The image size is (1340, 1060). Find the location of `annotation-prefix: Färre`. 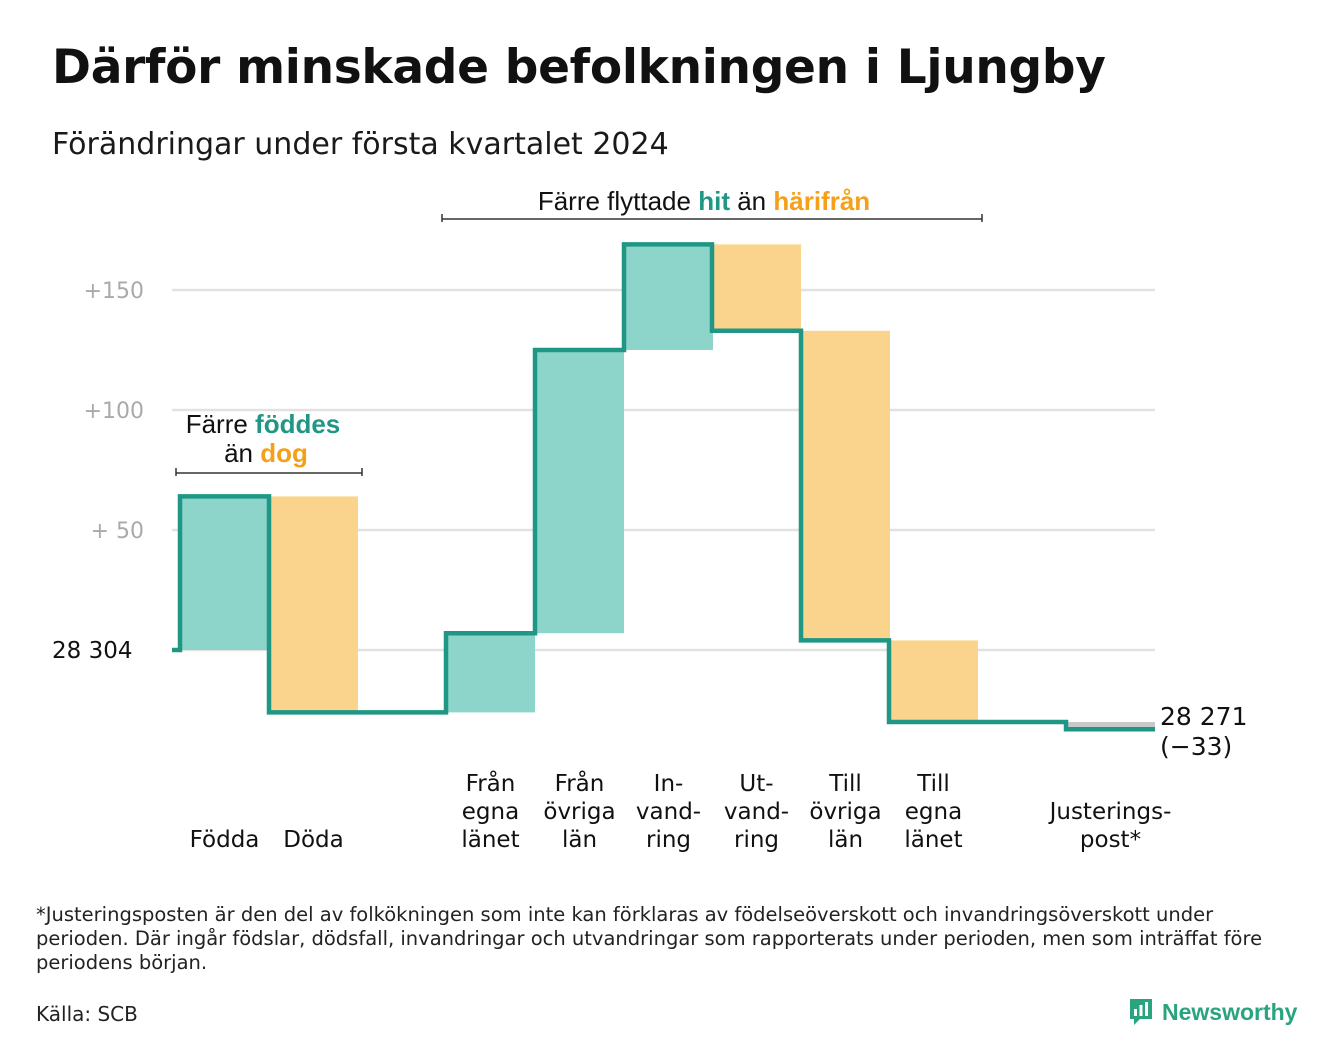

annotation-prefix: Färre is located at coordinates (220, 424).